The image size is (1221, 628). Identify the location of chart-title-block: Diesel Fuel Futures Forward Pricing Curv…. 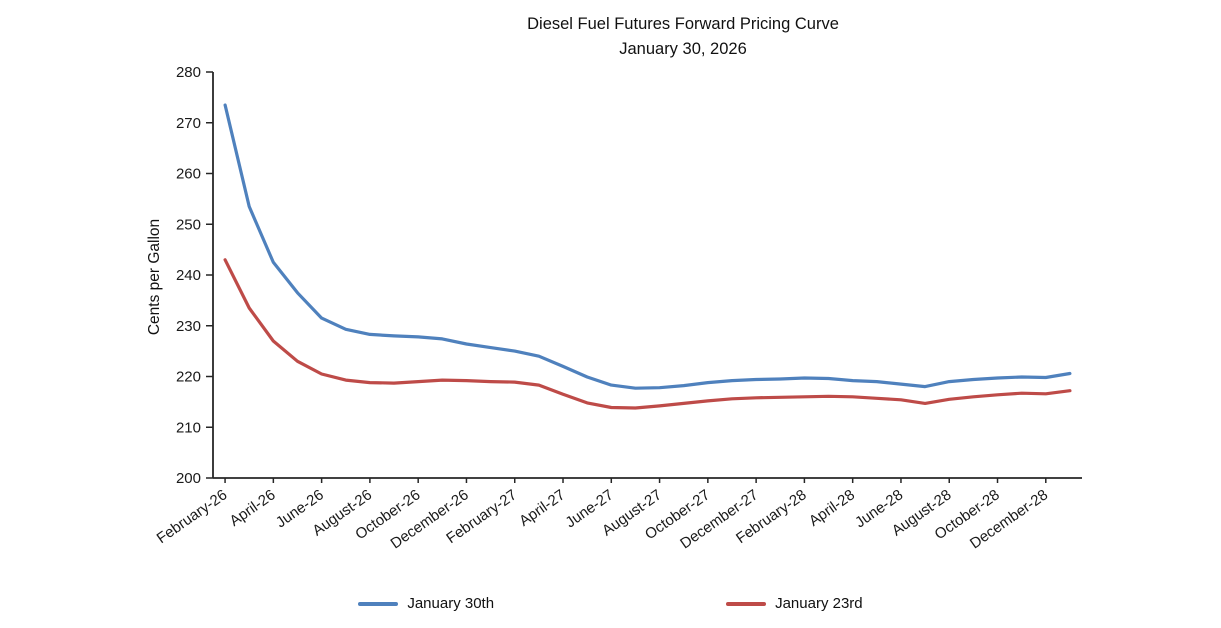
(683, 37).